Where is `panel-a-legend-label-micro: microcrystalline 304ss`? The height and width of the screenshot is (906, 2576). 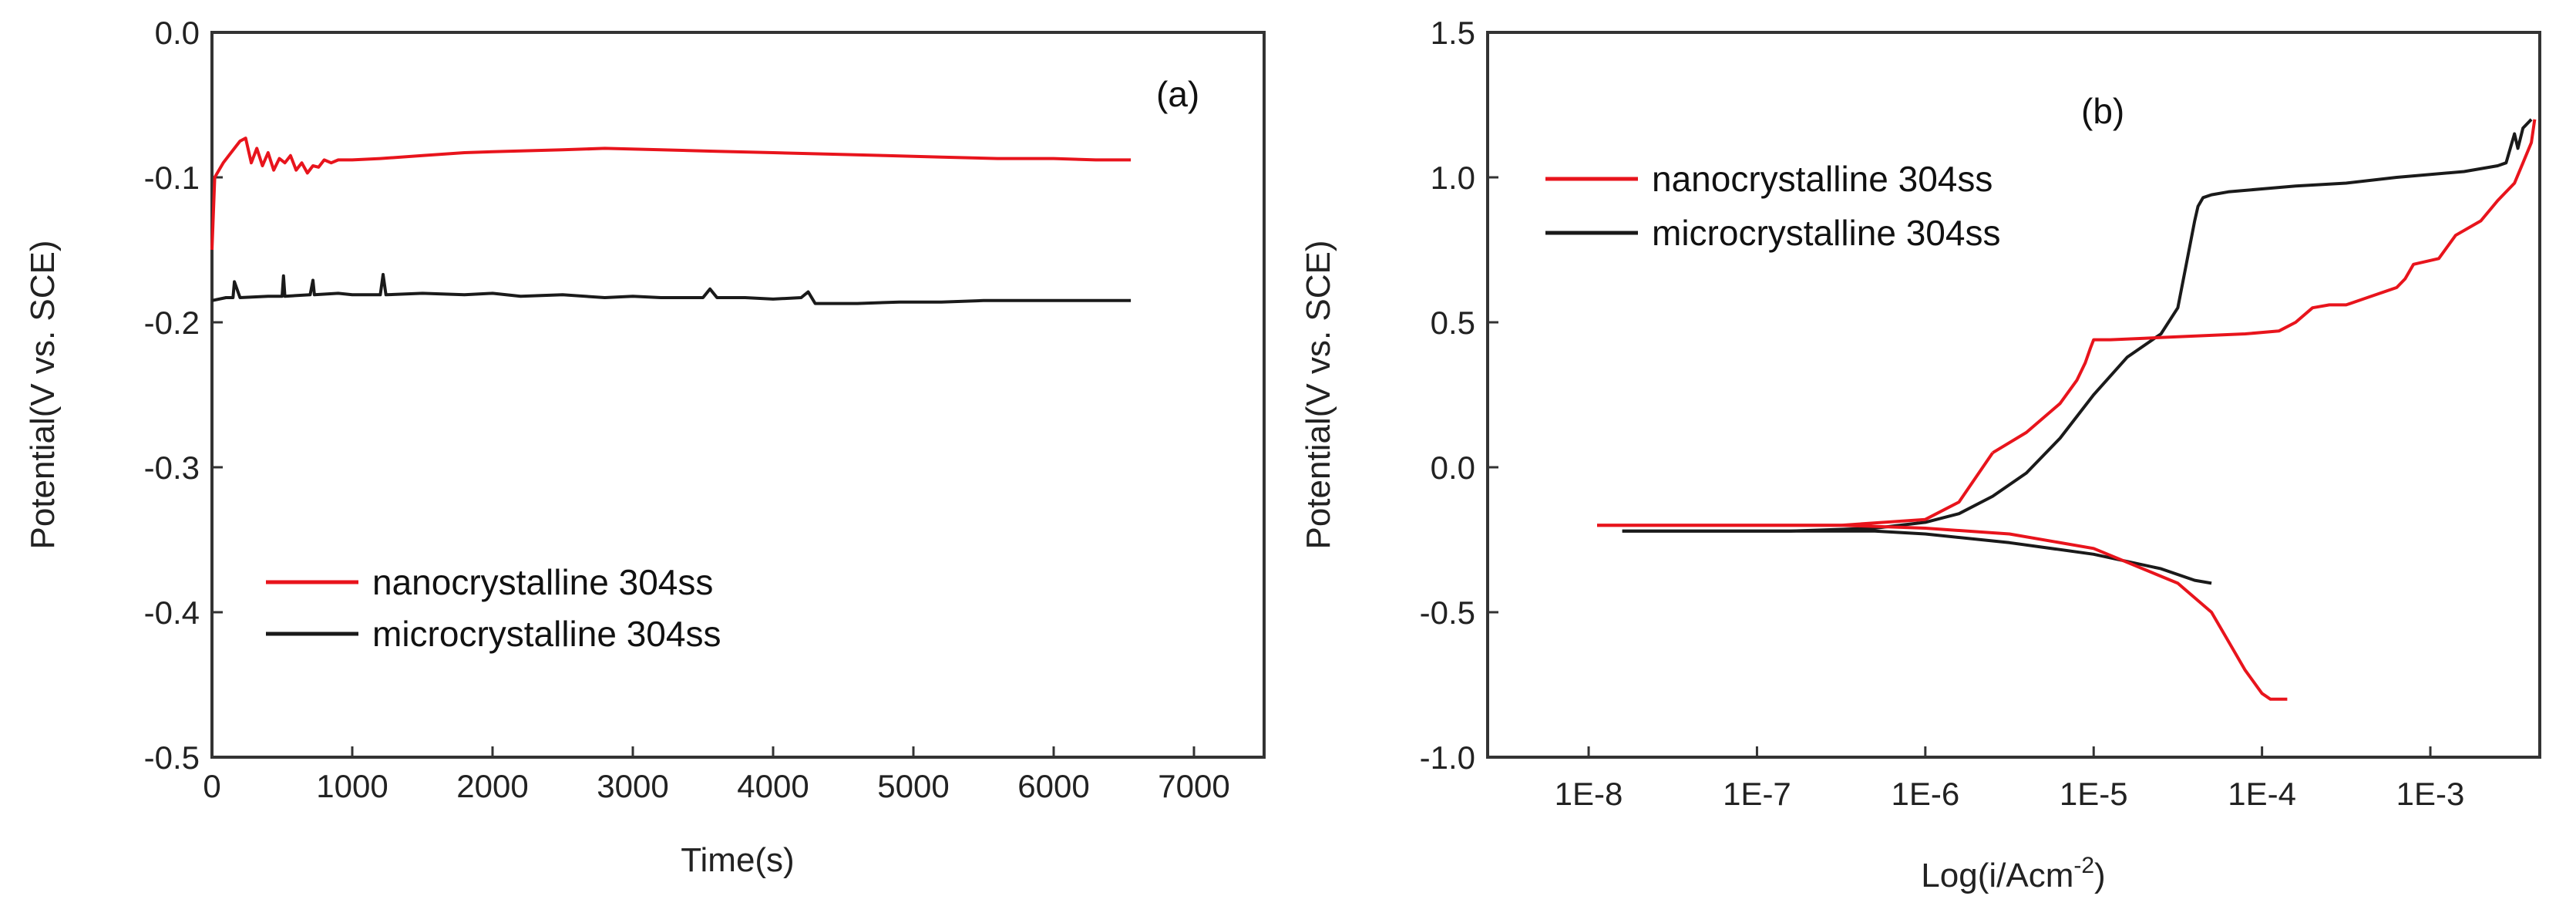
panel-a-legend-label-micro: microcrystalline 304ss is located at coordinates (546, 634).